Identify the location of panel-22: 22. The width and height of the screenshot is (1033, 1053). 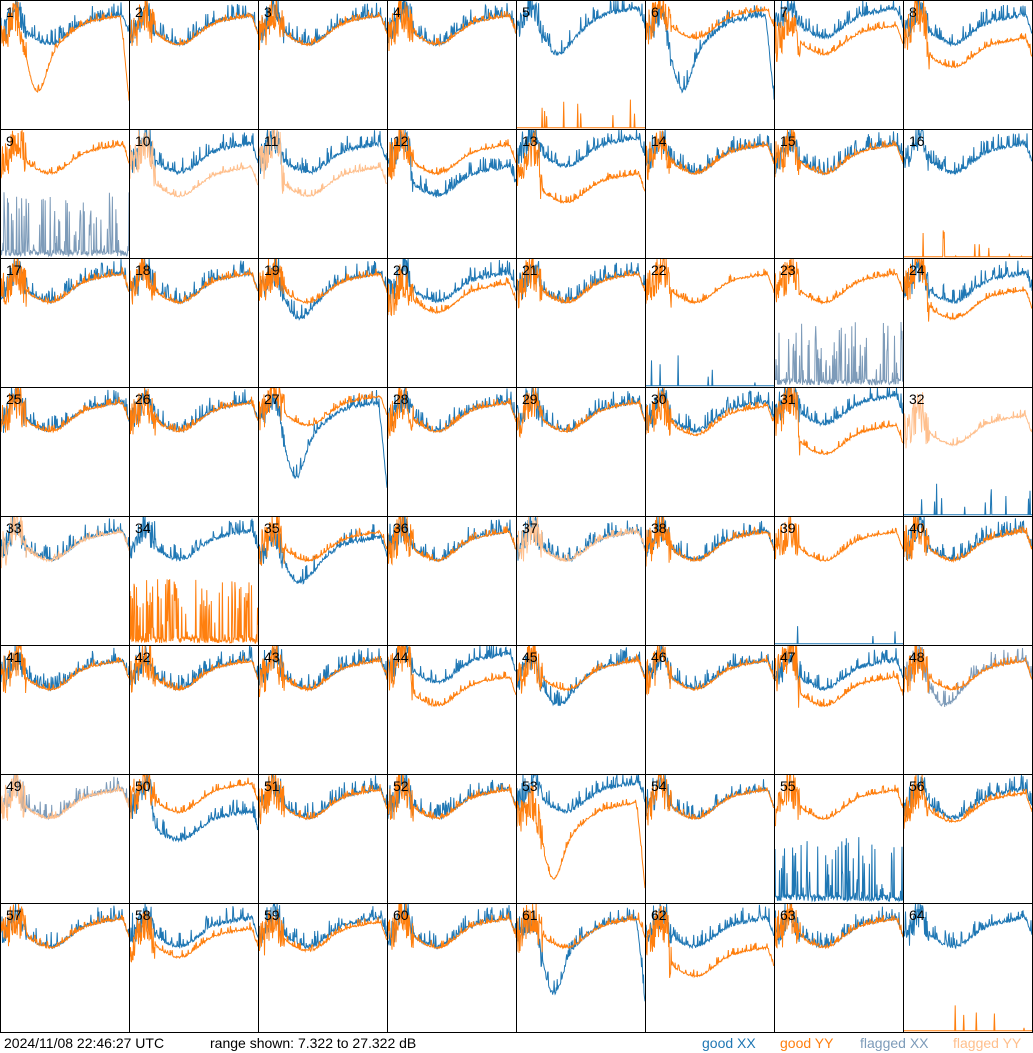
(710, 323).